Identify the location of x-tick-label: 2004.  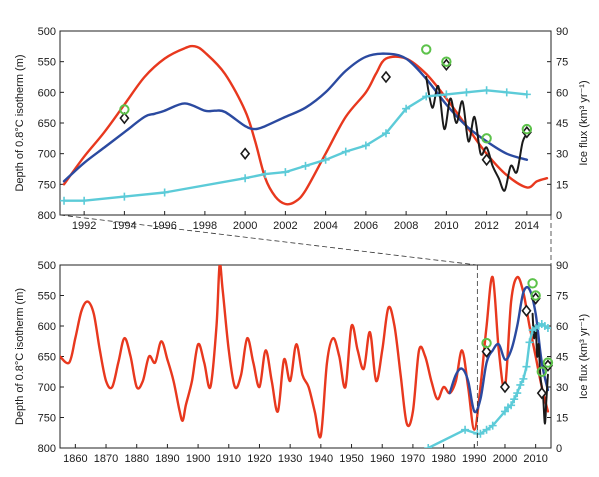
(325, 226).